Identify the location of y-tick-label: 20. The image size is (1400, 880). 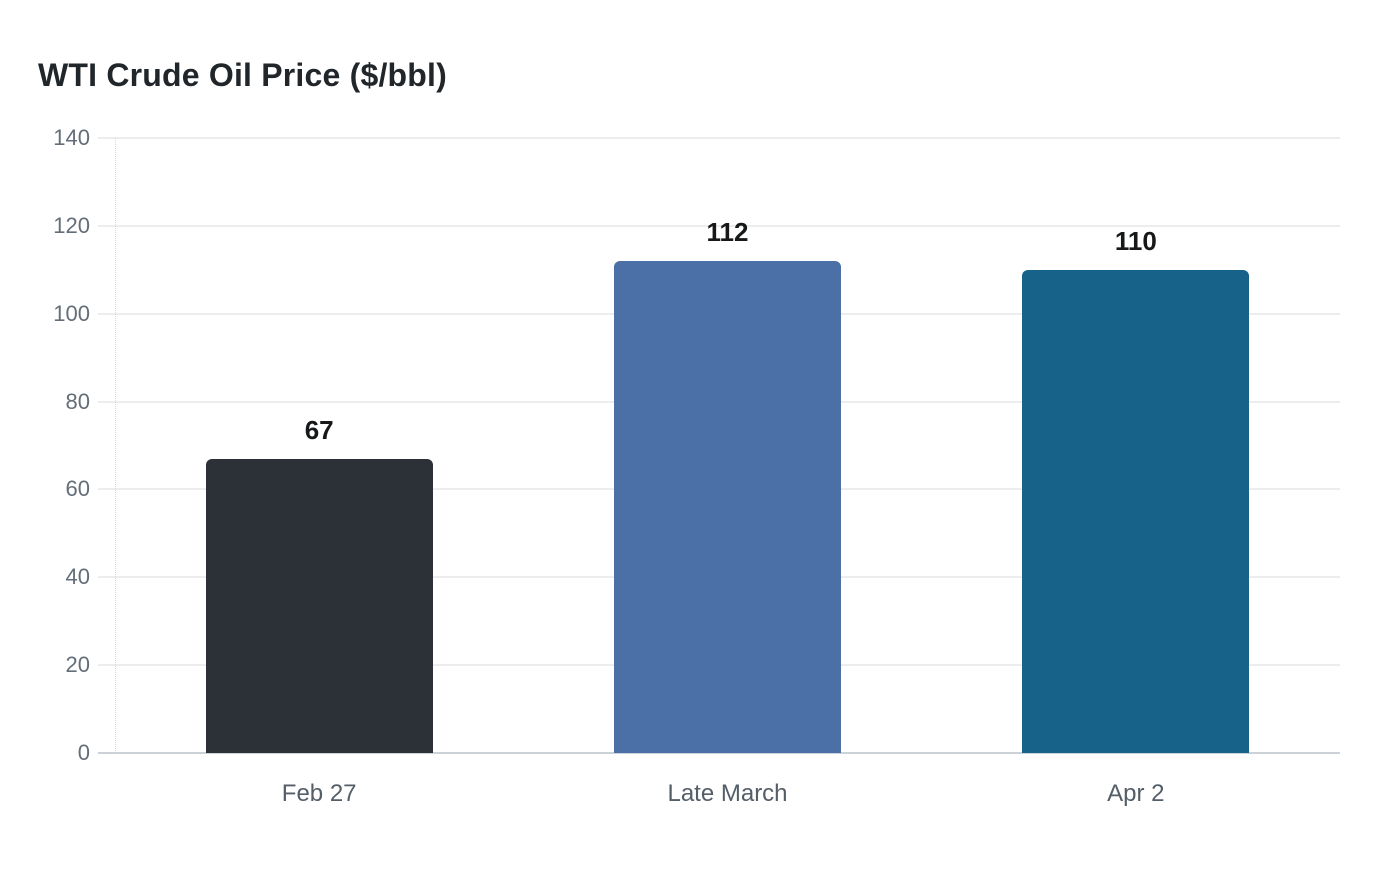
(77, 665).